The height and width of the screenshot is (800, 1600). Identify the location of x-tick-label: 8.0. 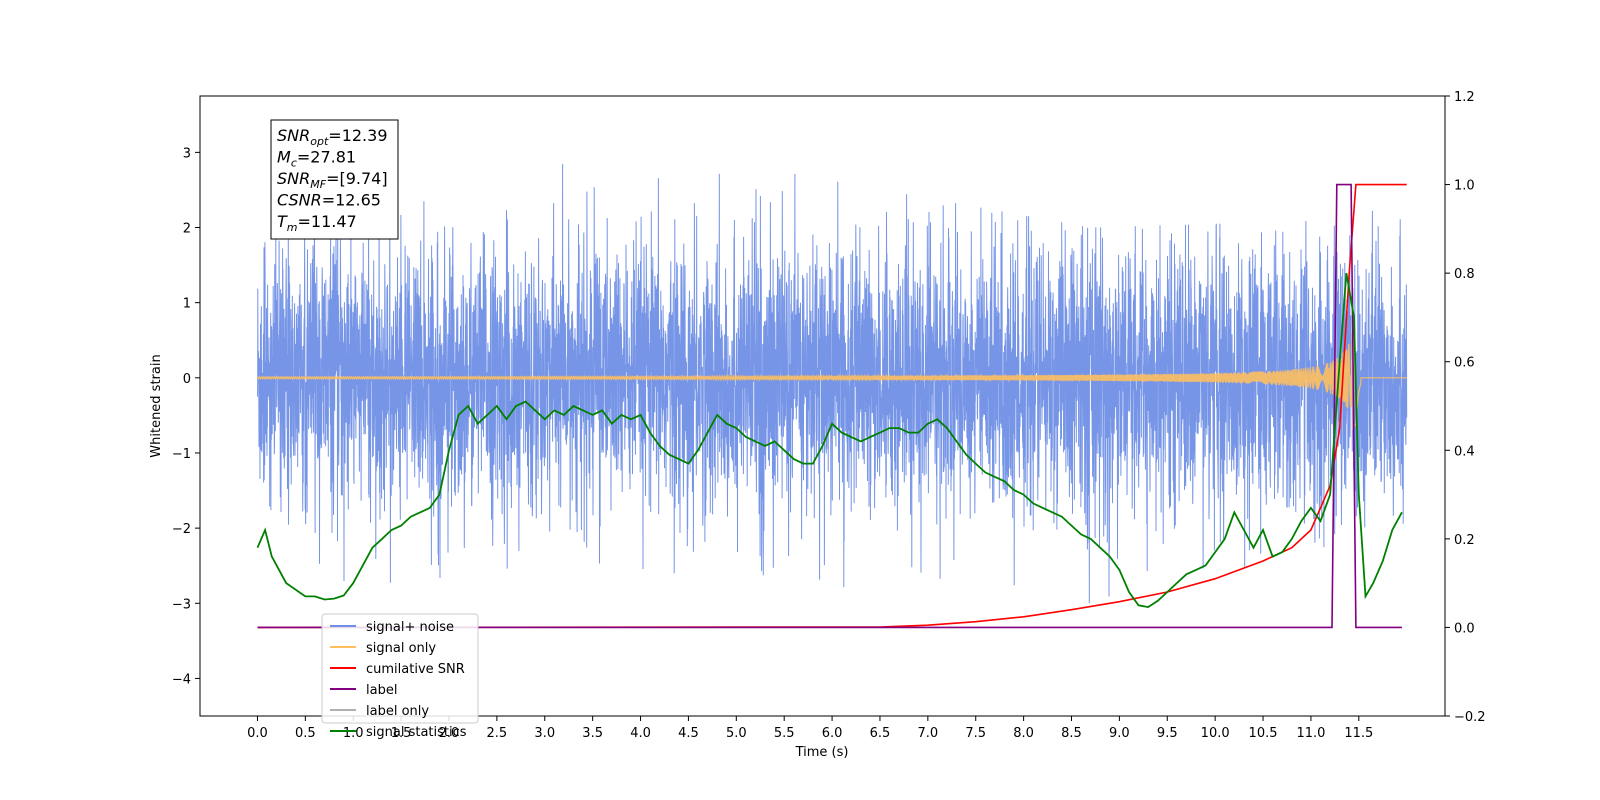
(1023, 733).